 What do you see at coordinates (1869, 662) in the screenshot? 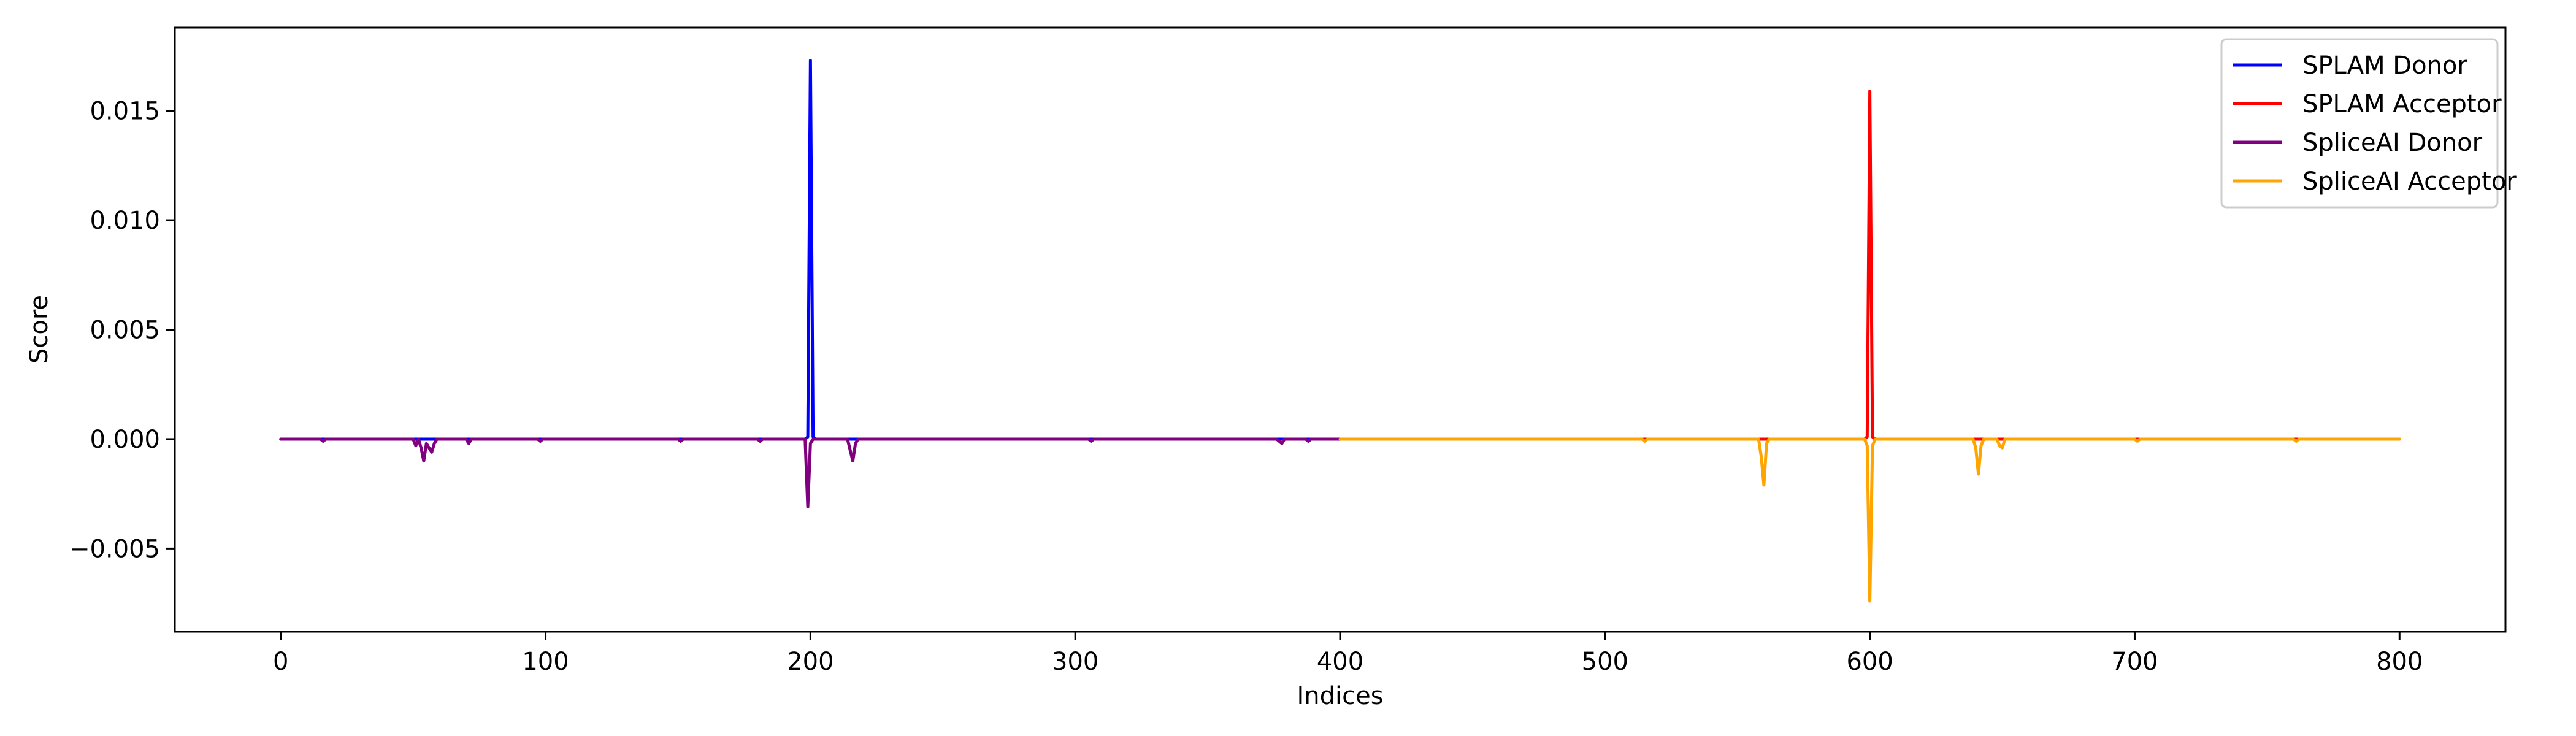
I see `x-tick-label: 600` at bounding box center [1869, 662].